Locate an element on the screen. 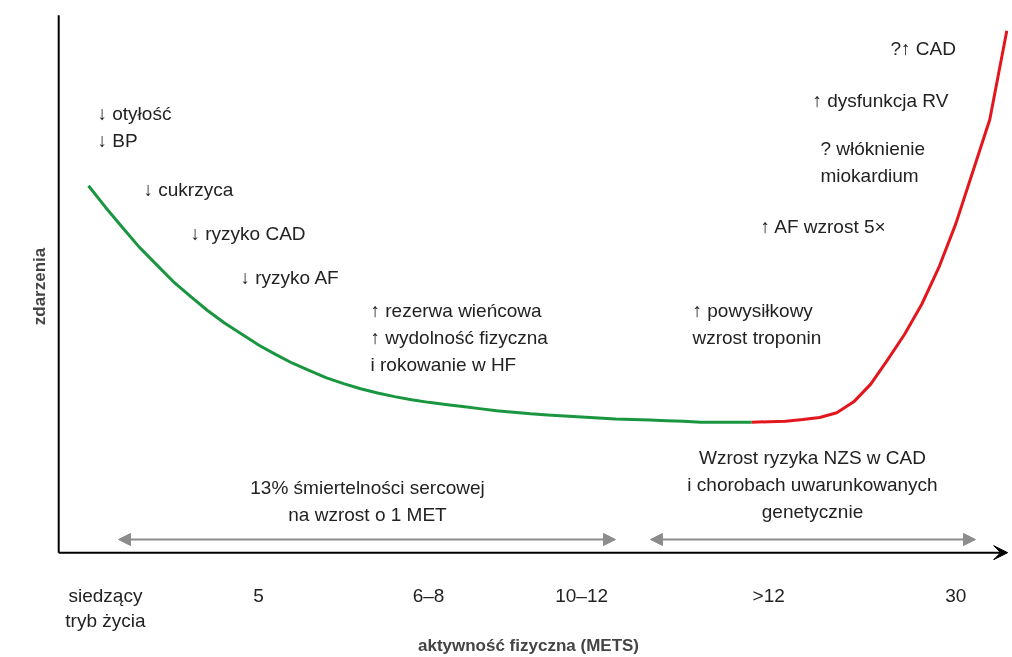 Image resolution: width=1012 pixels, height=657 pixels. annotation: ↑ powysiłkowy wzrost troponin is located at coordinates (756, 323).